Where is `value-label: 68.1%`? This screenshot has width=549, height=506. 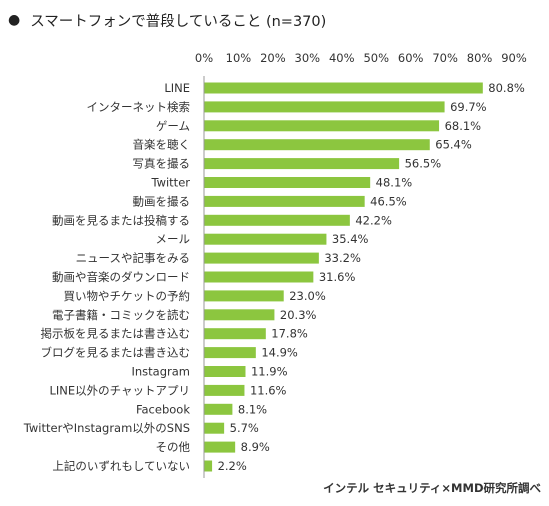
value-label: 68.1% is located at coordinates (463, 126).